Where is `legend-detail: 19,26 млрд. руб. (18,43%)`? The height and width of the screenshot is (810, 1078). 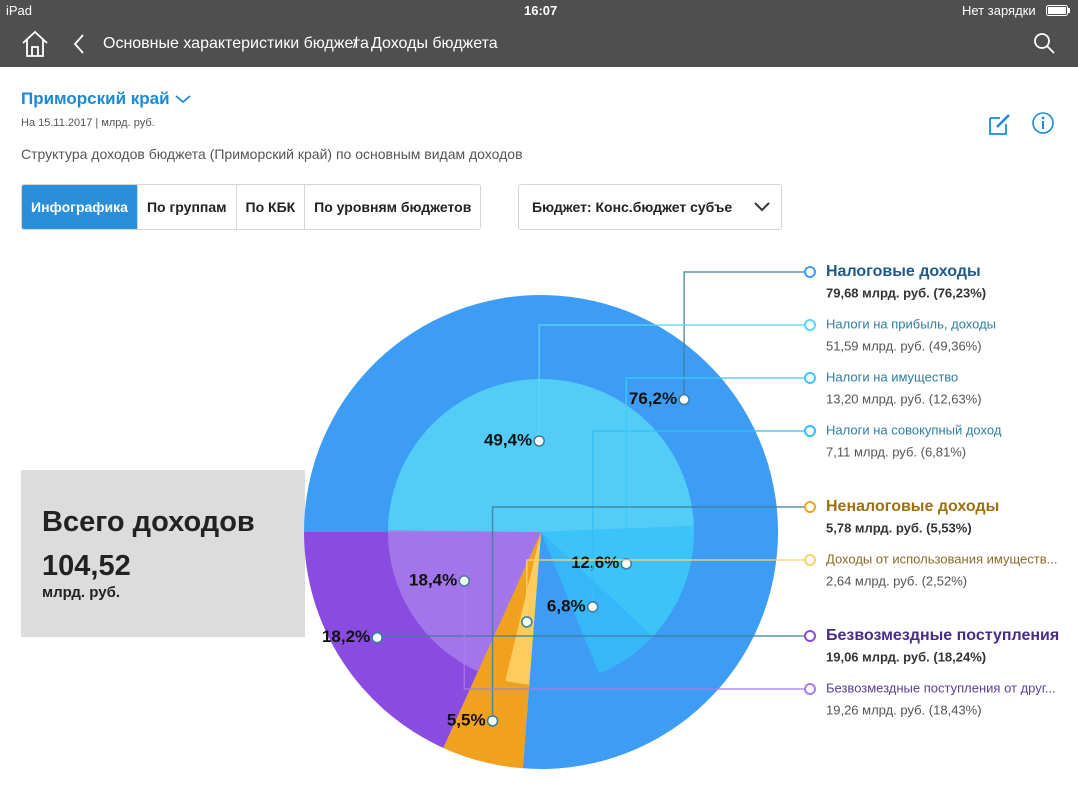
legend-detail: 19,26 млрд. руб. (18,43%) is located at coordinates (904, 709).